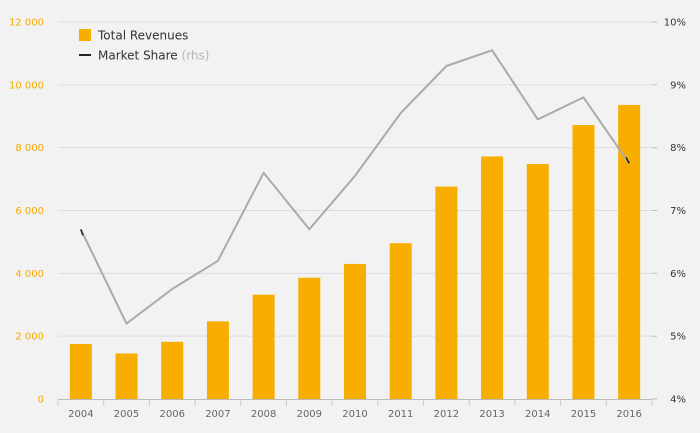  Describe the element at coordinates (627, 160) in the screenshot. I see `market-share-end-mark` at that location.